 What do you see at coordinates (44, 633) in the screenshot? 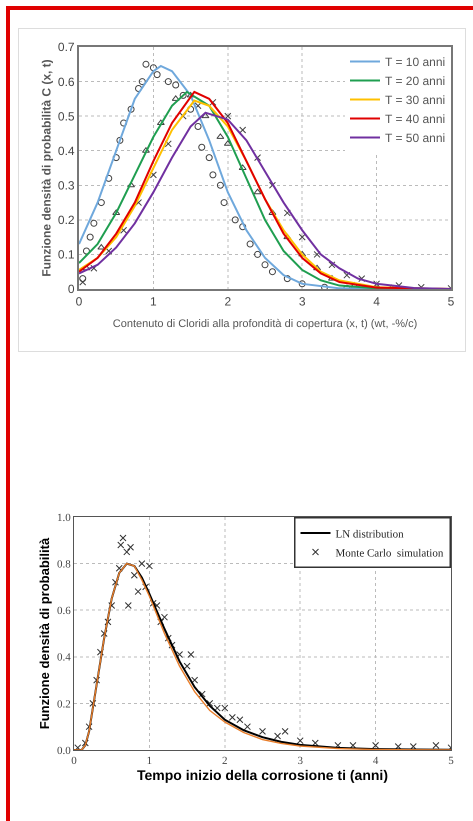
I see `y-axis-title: Funzione densità di probabilità` at bounding box center [44, 633].